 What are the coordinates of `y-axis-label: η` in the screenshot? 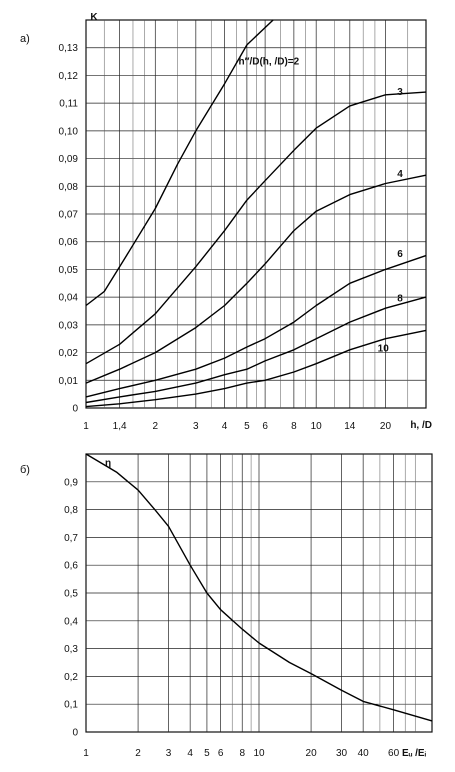 It's located at (108, 463).